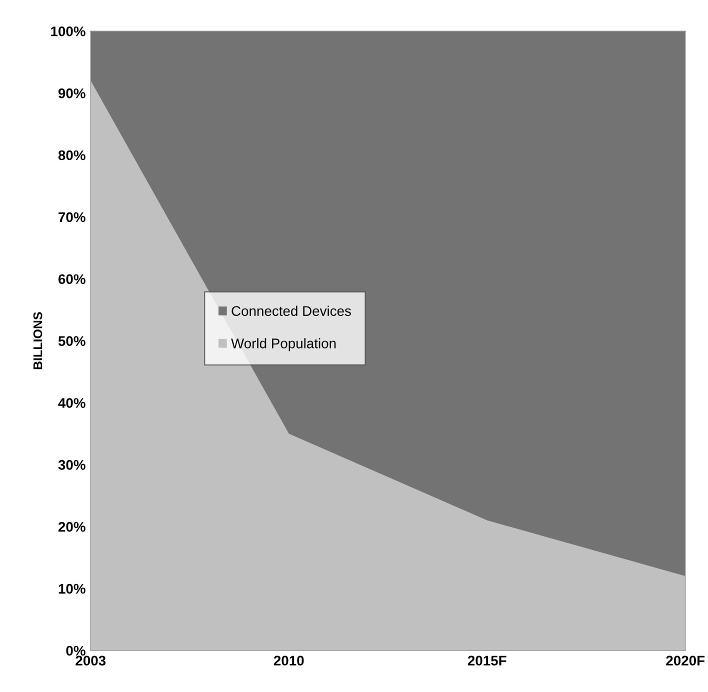 This screenshot has width=708, height=692. What do you see at coordinates (72, 527) in the screenshot?
I see `y-tick-label: 20%` at bounding box center [72, 527].